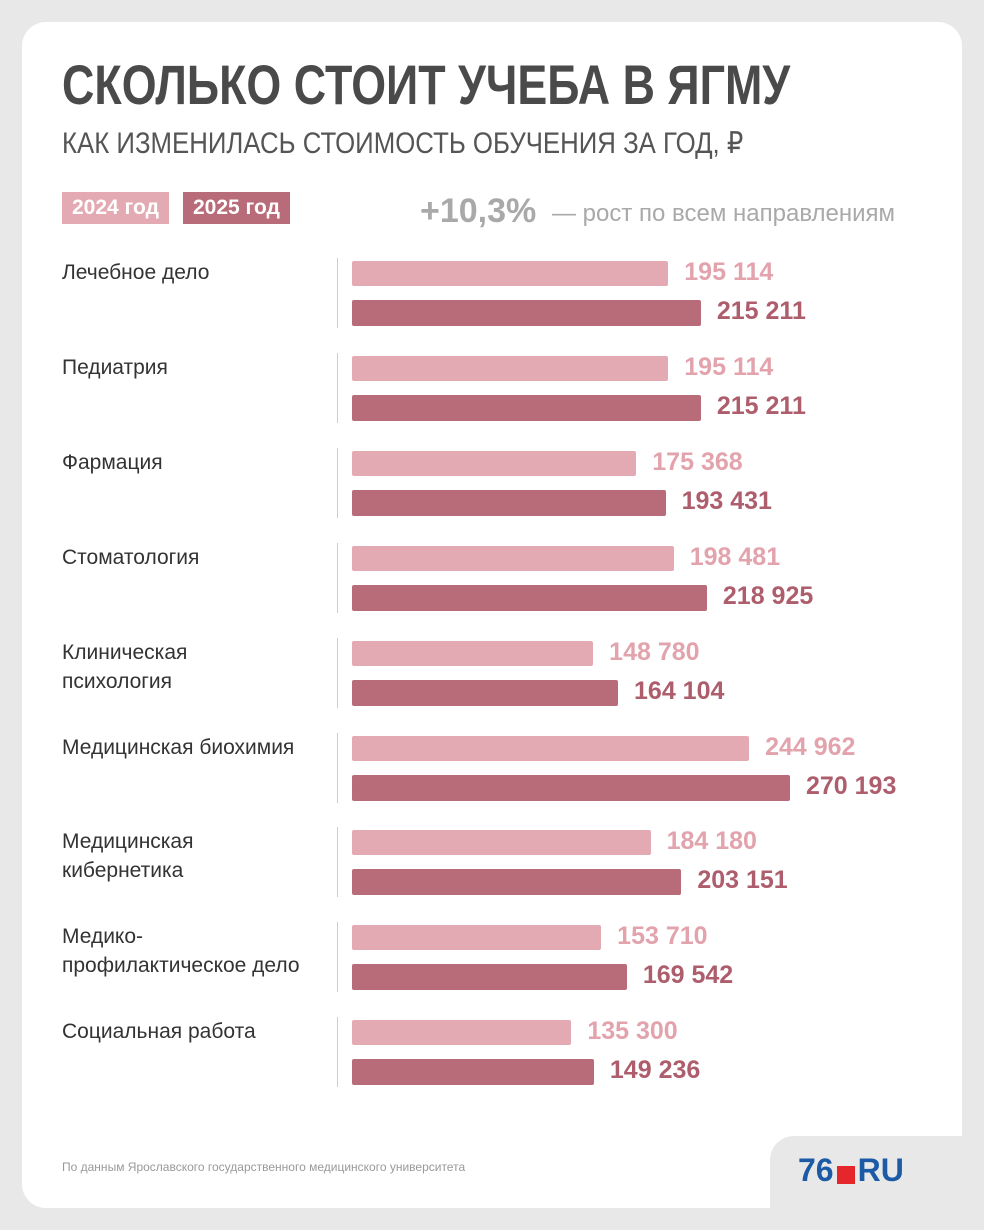  Describe the element at coordinates (125, 666) in the screenshot. I see `category-label: Клиническая психология` at that location.